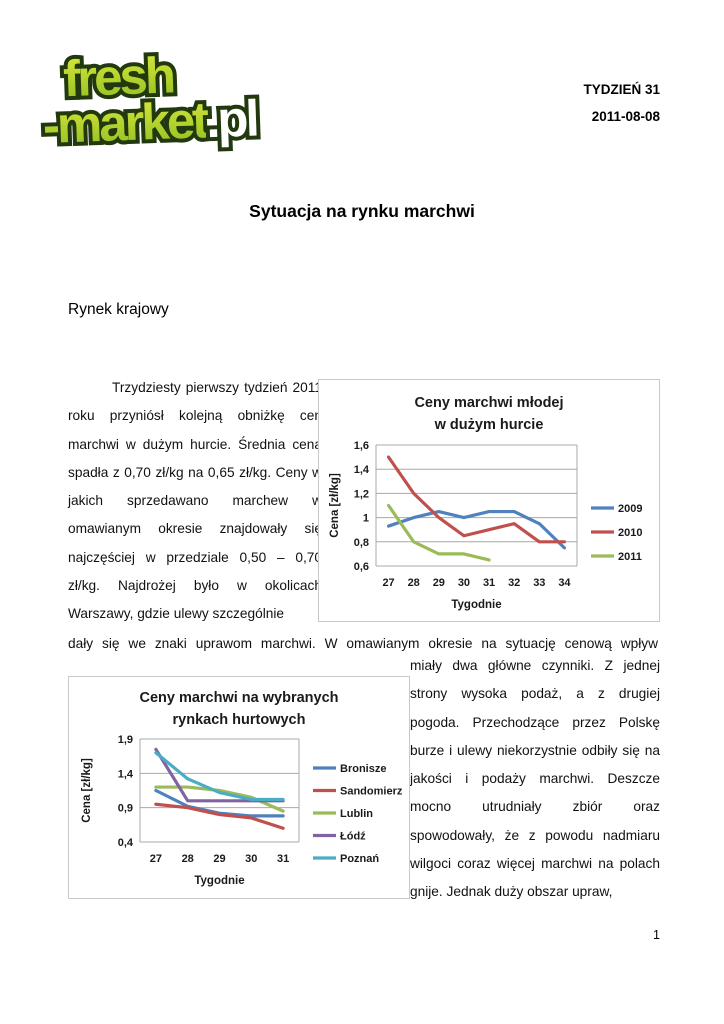 Image resolution: width=724 pixels, height=1024 pixels. I want to click on x-tick-label: 32, so click(514, 583).